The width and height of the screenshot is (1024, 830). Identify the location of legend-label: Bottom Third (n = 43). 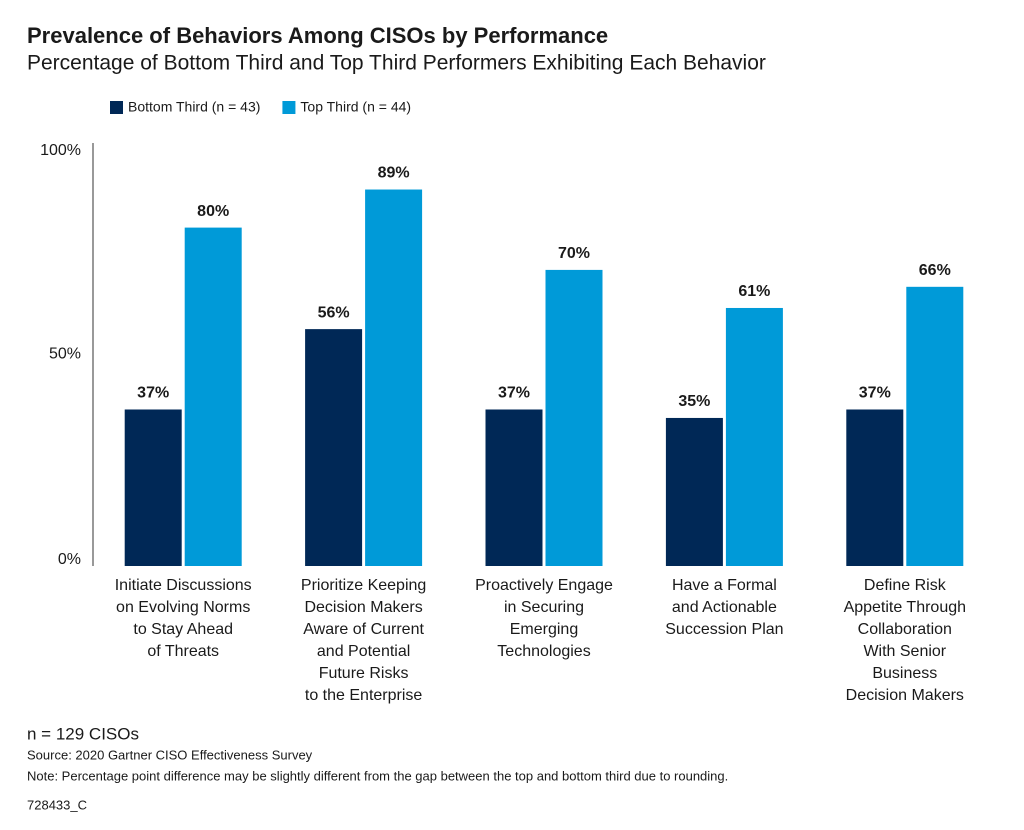
(194, 107).